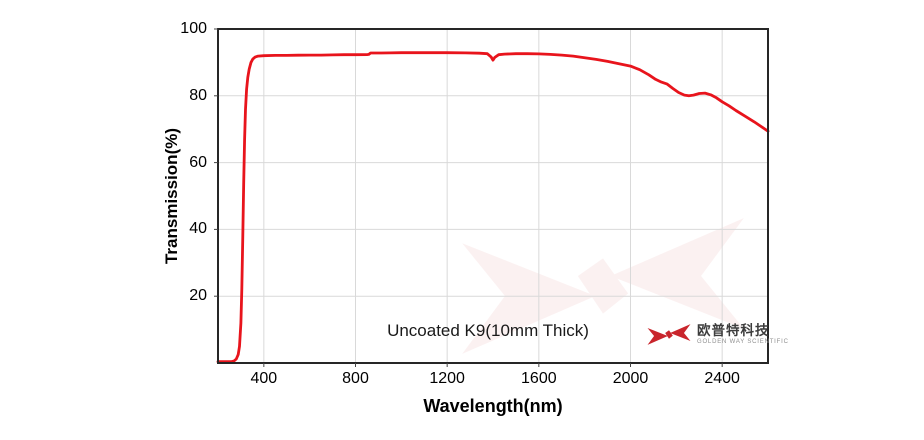 Image resolution: width=924 pixels, height=440 pixels. What do you see at coordinates (171, 196) in the screenshot?
I see `y-axis-title: Transmission(%)` at bounding box center [171, 196].